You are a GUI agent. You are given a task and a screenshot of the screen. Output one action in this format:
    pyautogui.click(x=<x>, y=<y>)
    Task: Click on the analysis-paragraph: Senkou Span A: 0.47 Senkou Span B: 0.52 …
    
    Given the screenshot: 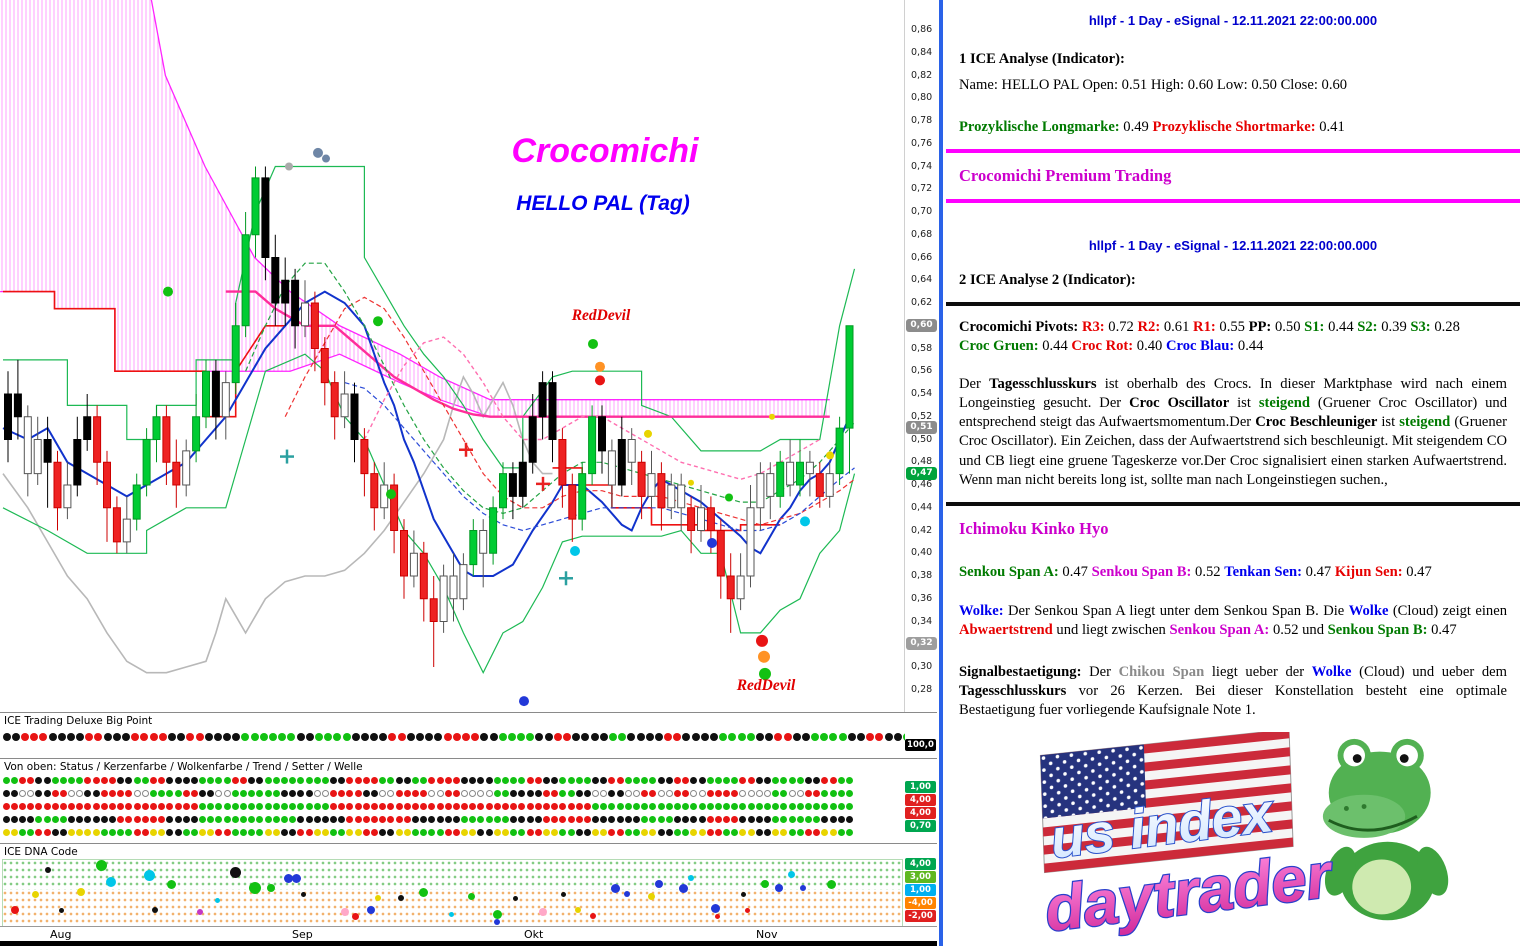 What is the action you would take?
    pyautogui.click(x=1195, y=571)
    